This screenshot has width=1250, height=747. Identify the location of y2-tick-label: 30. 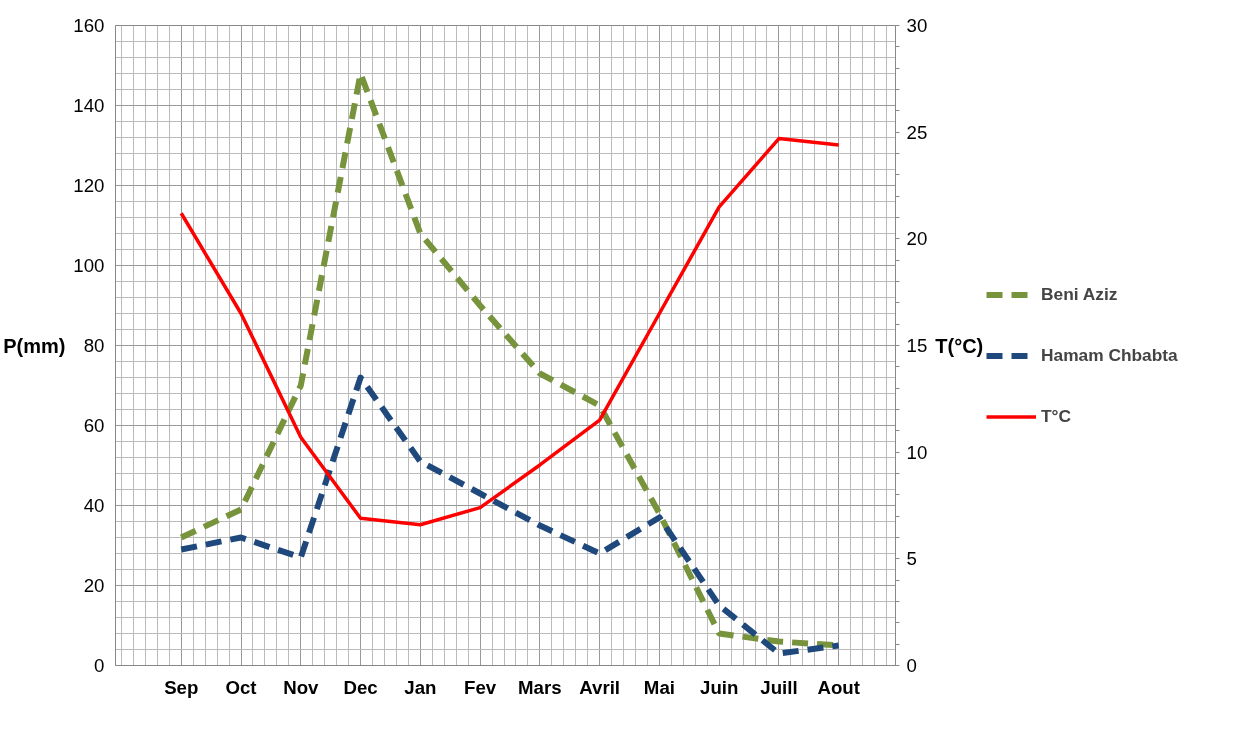
(917, 25).